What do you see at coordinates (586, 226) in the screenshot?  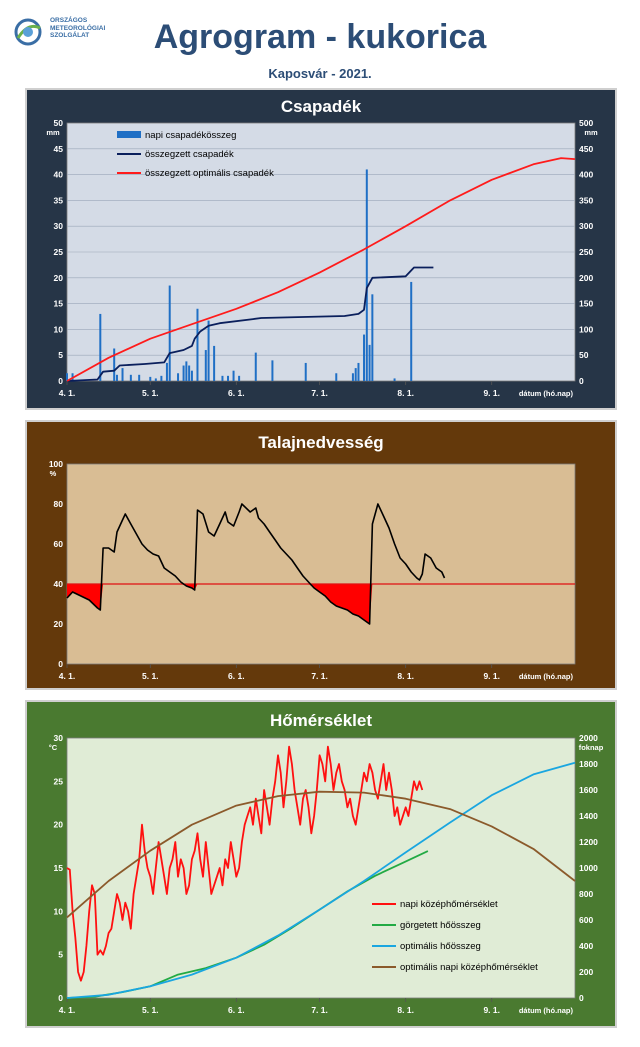 I see `y2-tick-label: 300` at bounding box center [586, 226].